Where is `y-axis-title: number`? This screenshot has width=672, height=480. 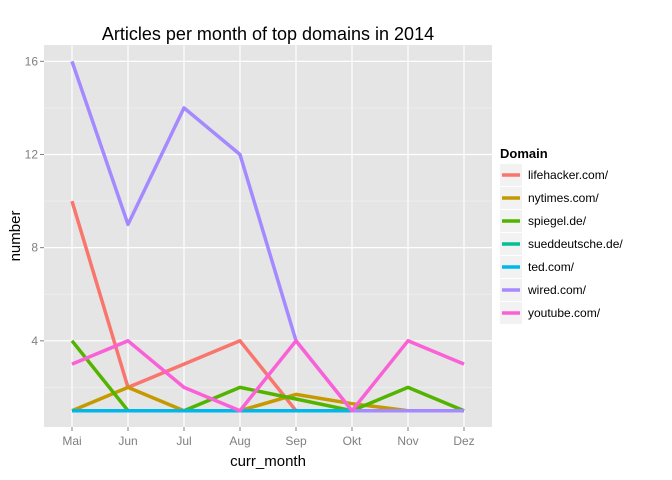 y-axis-title: number is located at coordinates (15, 236).